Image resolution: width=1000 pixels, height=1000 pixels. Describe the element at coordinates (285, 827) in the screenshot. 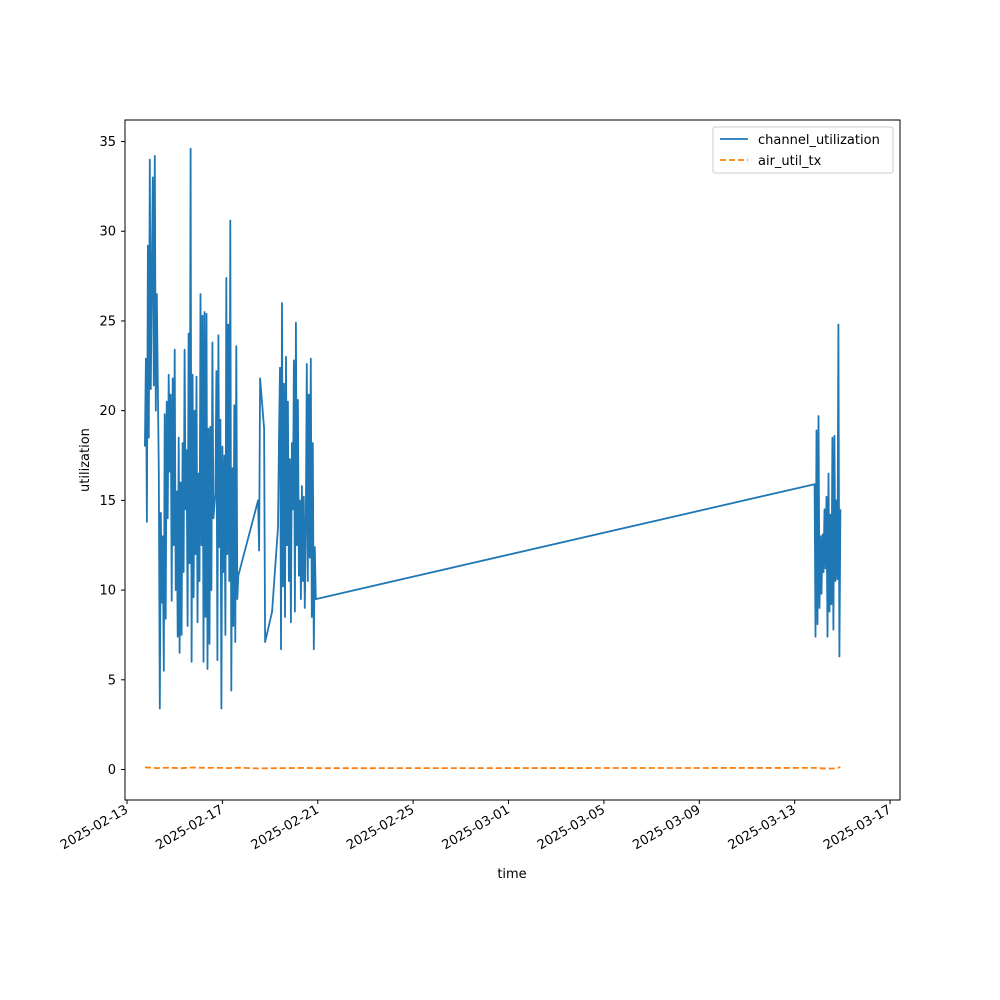

I see `x-tick-label: 2025-02-21` at that location.